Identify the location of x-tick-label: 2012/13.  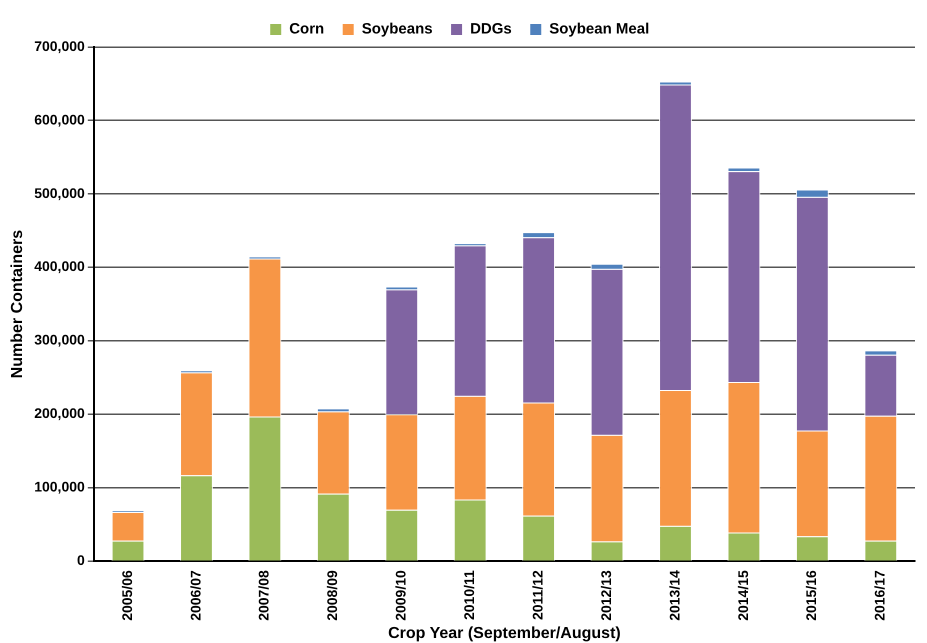
(606, 595).